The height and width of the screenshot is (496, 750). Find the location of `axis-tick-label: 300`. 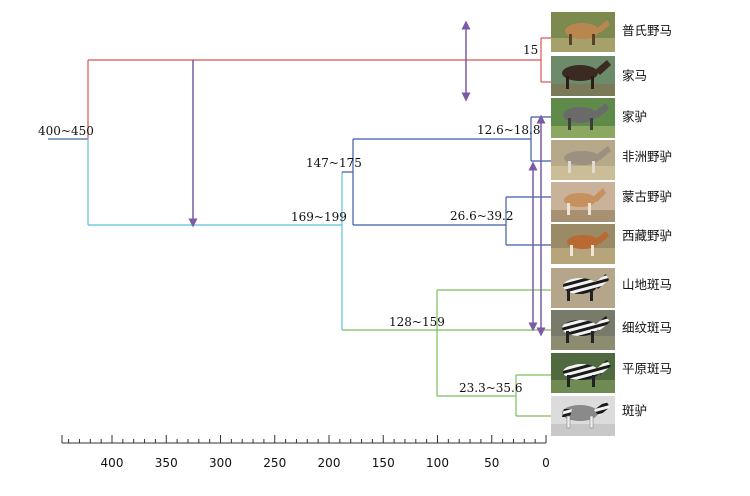

axis-tick-label: 300 is located at coordinates (220, 463).